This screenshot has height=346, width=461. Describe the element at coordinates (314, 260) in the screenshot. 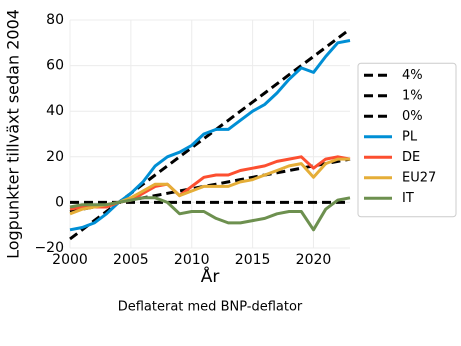

I see `x-tick-label: 2020` at that location.